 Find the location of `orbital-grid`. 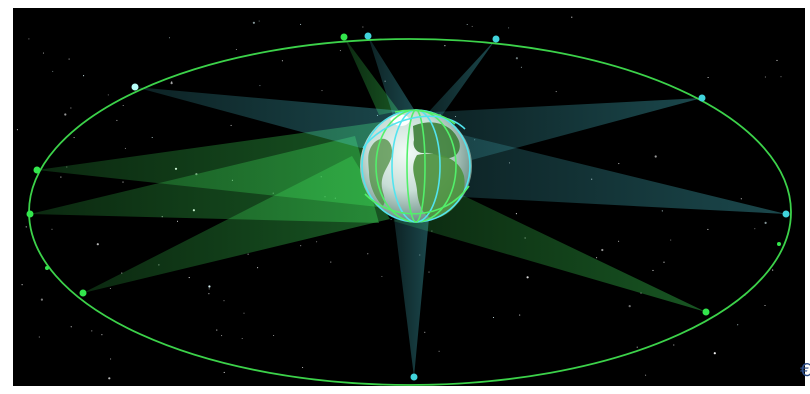

orbital-grid is located at coordinates (416, 166).